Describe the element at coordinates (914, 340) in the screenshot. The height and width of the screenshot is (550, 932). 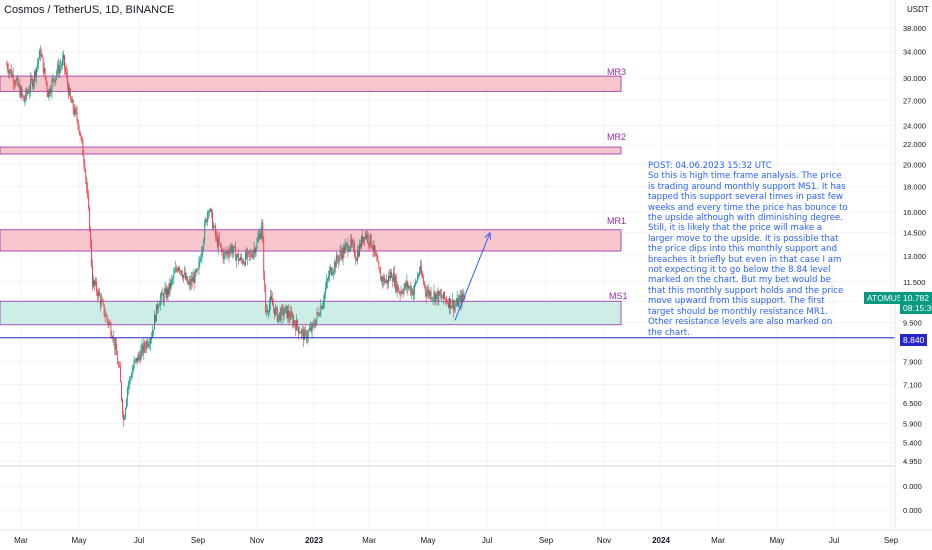
I see `level-badge: 8.840` at that location.